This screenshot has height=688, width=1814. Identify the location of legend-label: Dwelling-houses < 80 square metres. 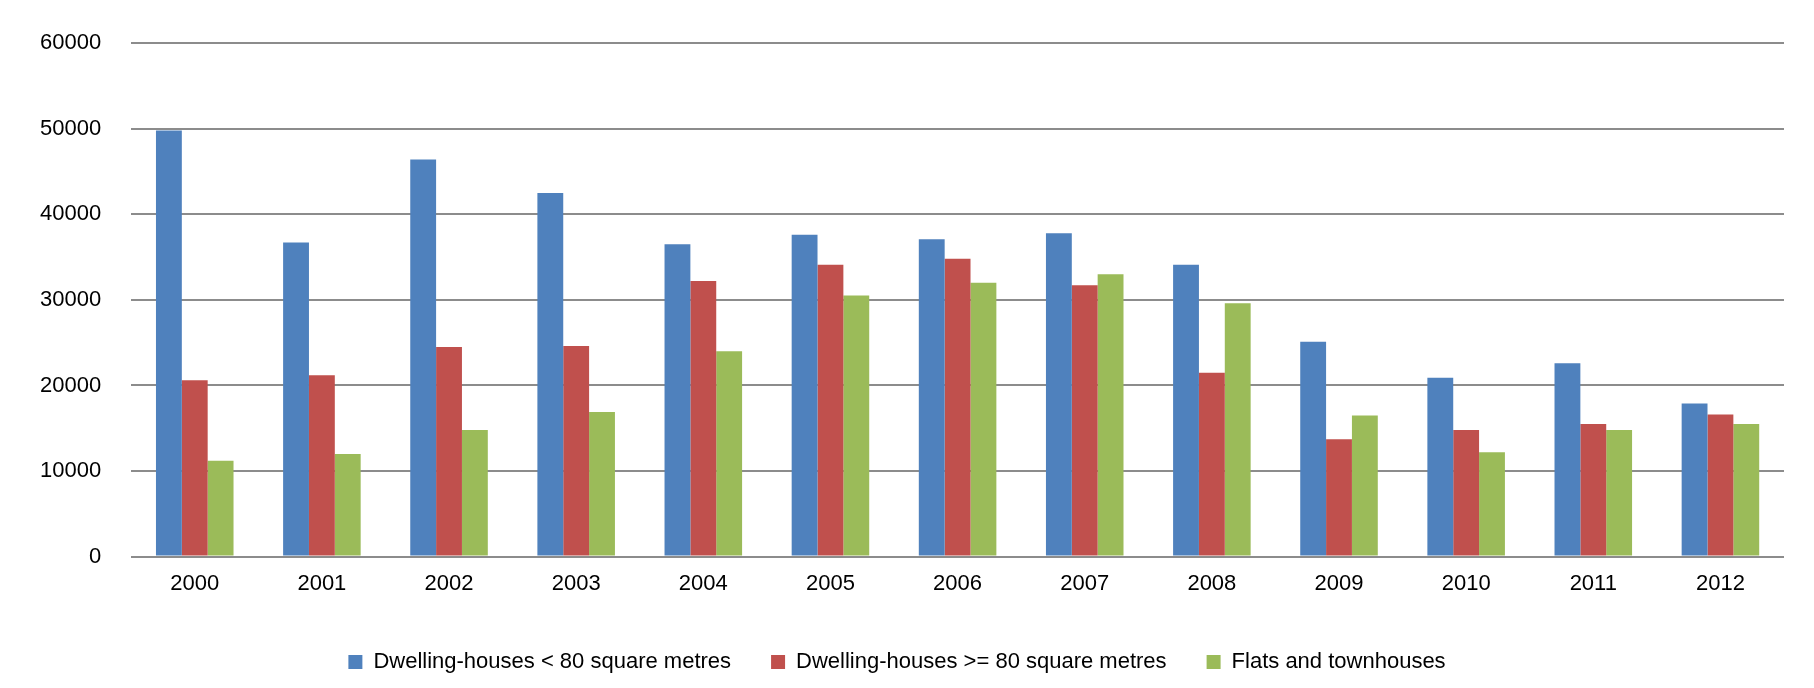
(552, 661).